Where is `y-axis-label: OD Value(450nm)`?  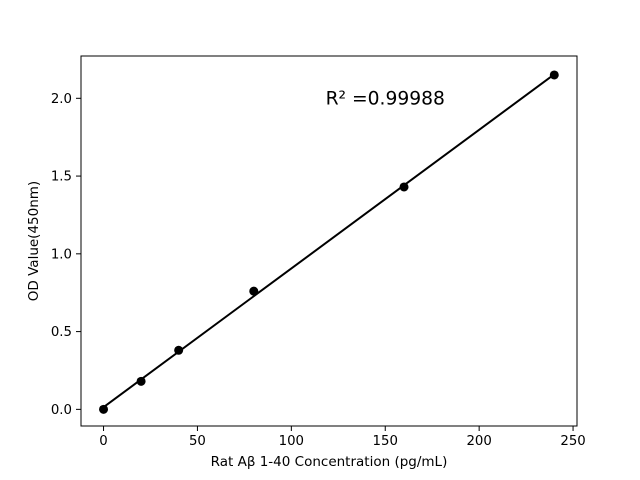
y-axis-label: OD Value(450nm) is located at coordinates (34, 241).